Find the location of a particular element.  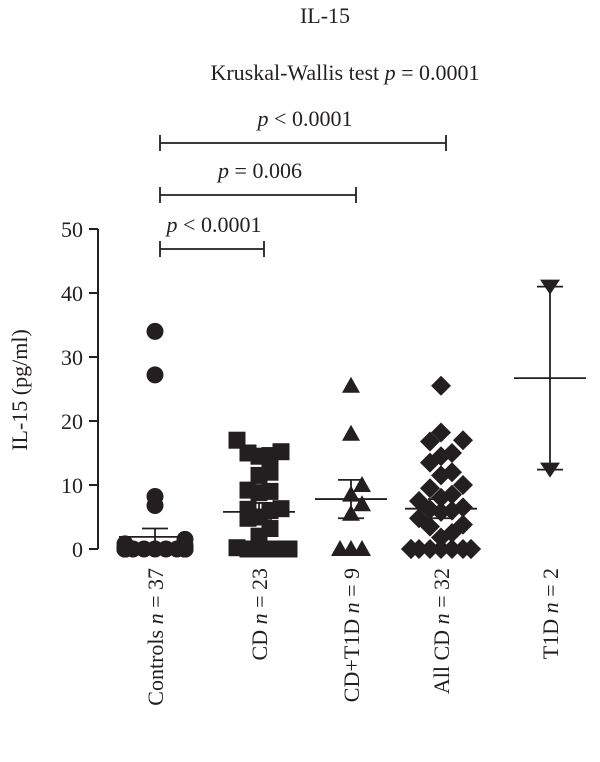

y-tick-label: 0 is located at coordinates (77, 549).